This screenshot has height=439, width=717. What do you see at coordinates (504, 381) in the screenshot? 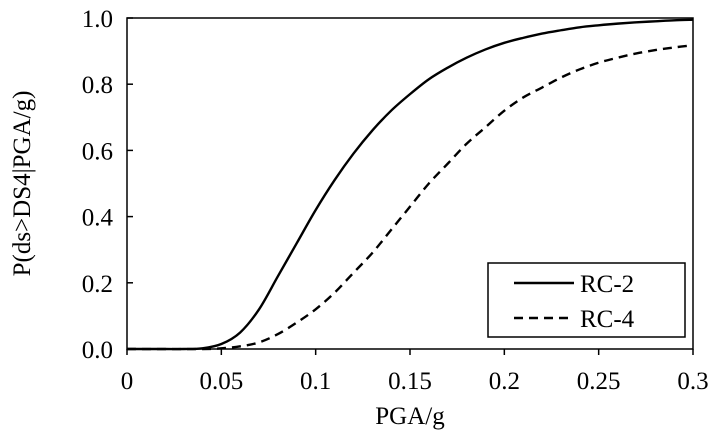
I see `x-tick-label: 0.2` at bounding box center [504, 381].